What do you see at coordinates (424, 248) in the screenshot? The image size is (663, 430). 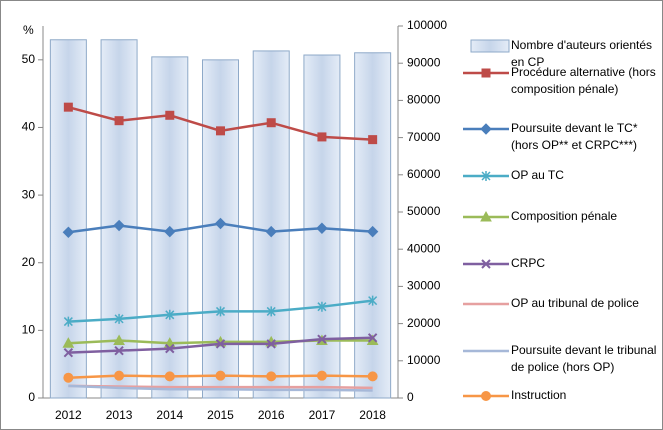 I see `y2-tick-label: 40000` at bounding box center [424, 248].